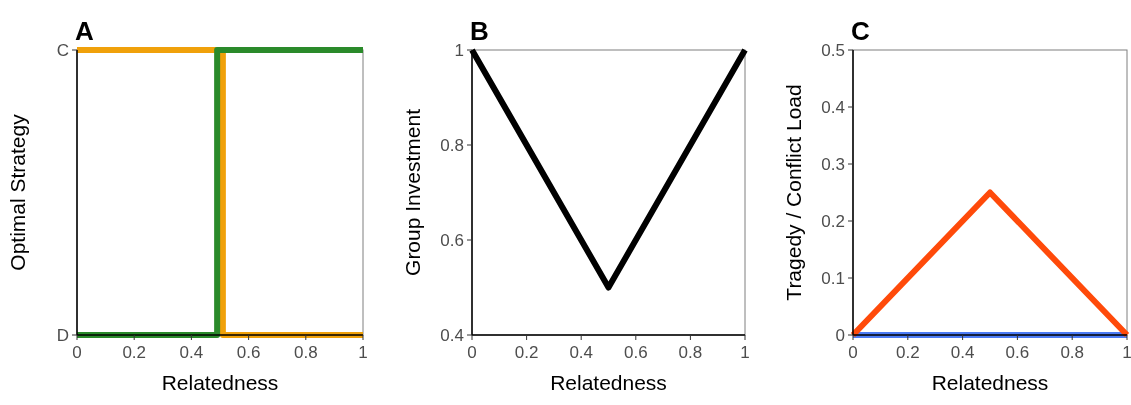 The height and width of the screenshot is (405, 1131). What do you see at coordinates (840, 335) in the screenshot?
I see `y-tick-label: 0` at bounding box center [840, 335].